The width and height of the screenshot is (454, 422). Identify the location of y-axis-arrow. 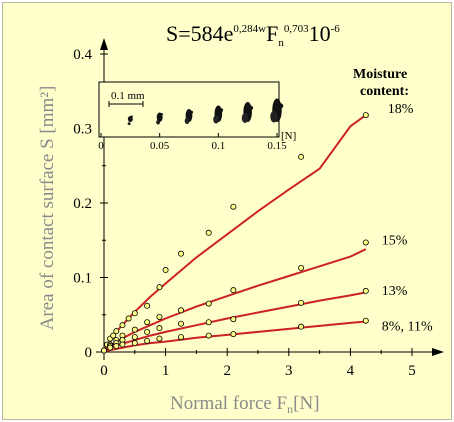
(104, 44).